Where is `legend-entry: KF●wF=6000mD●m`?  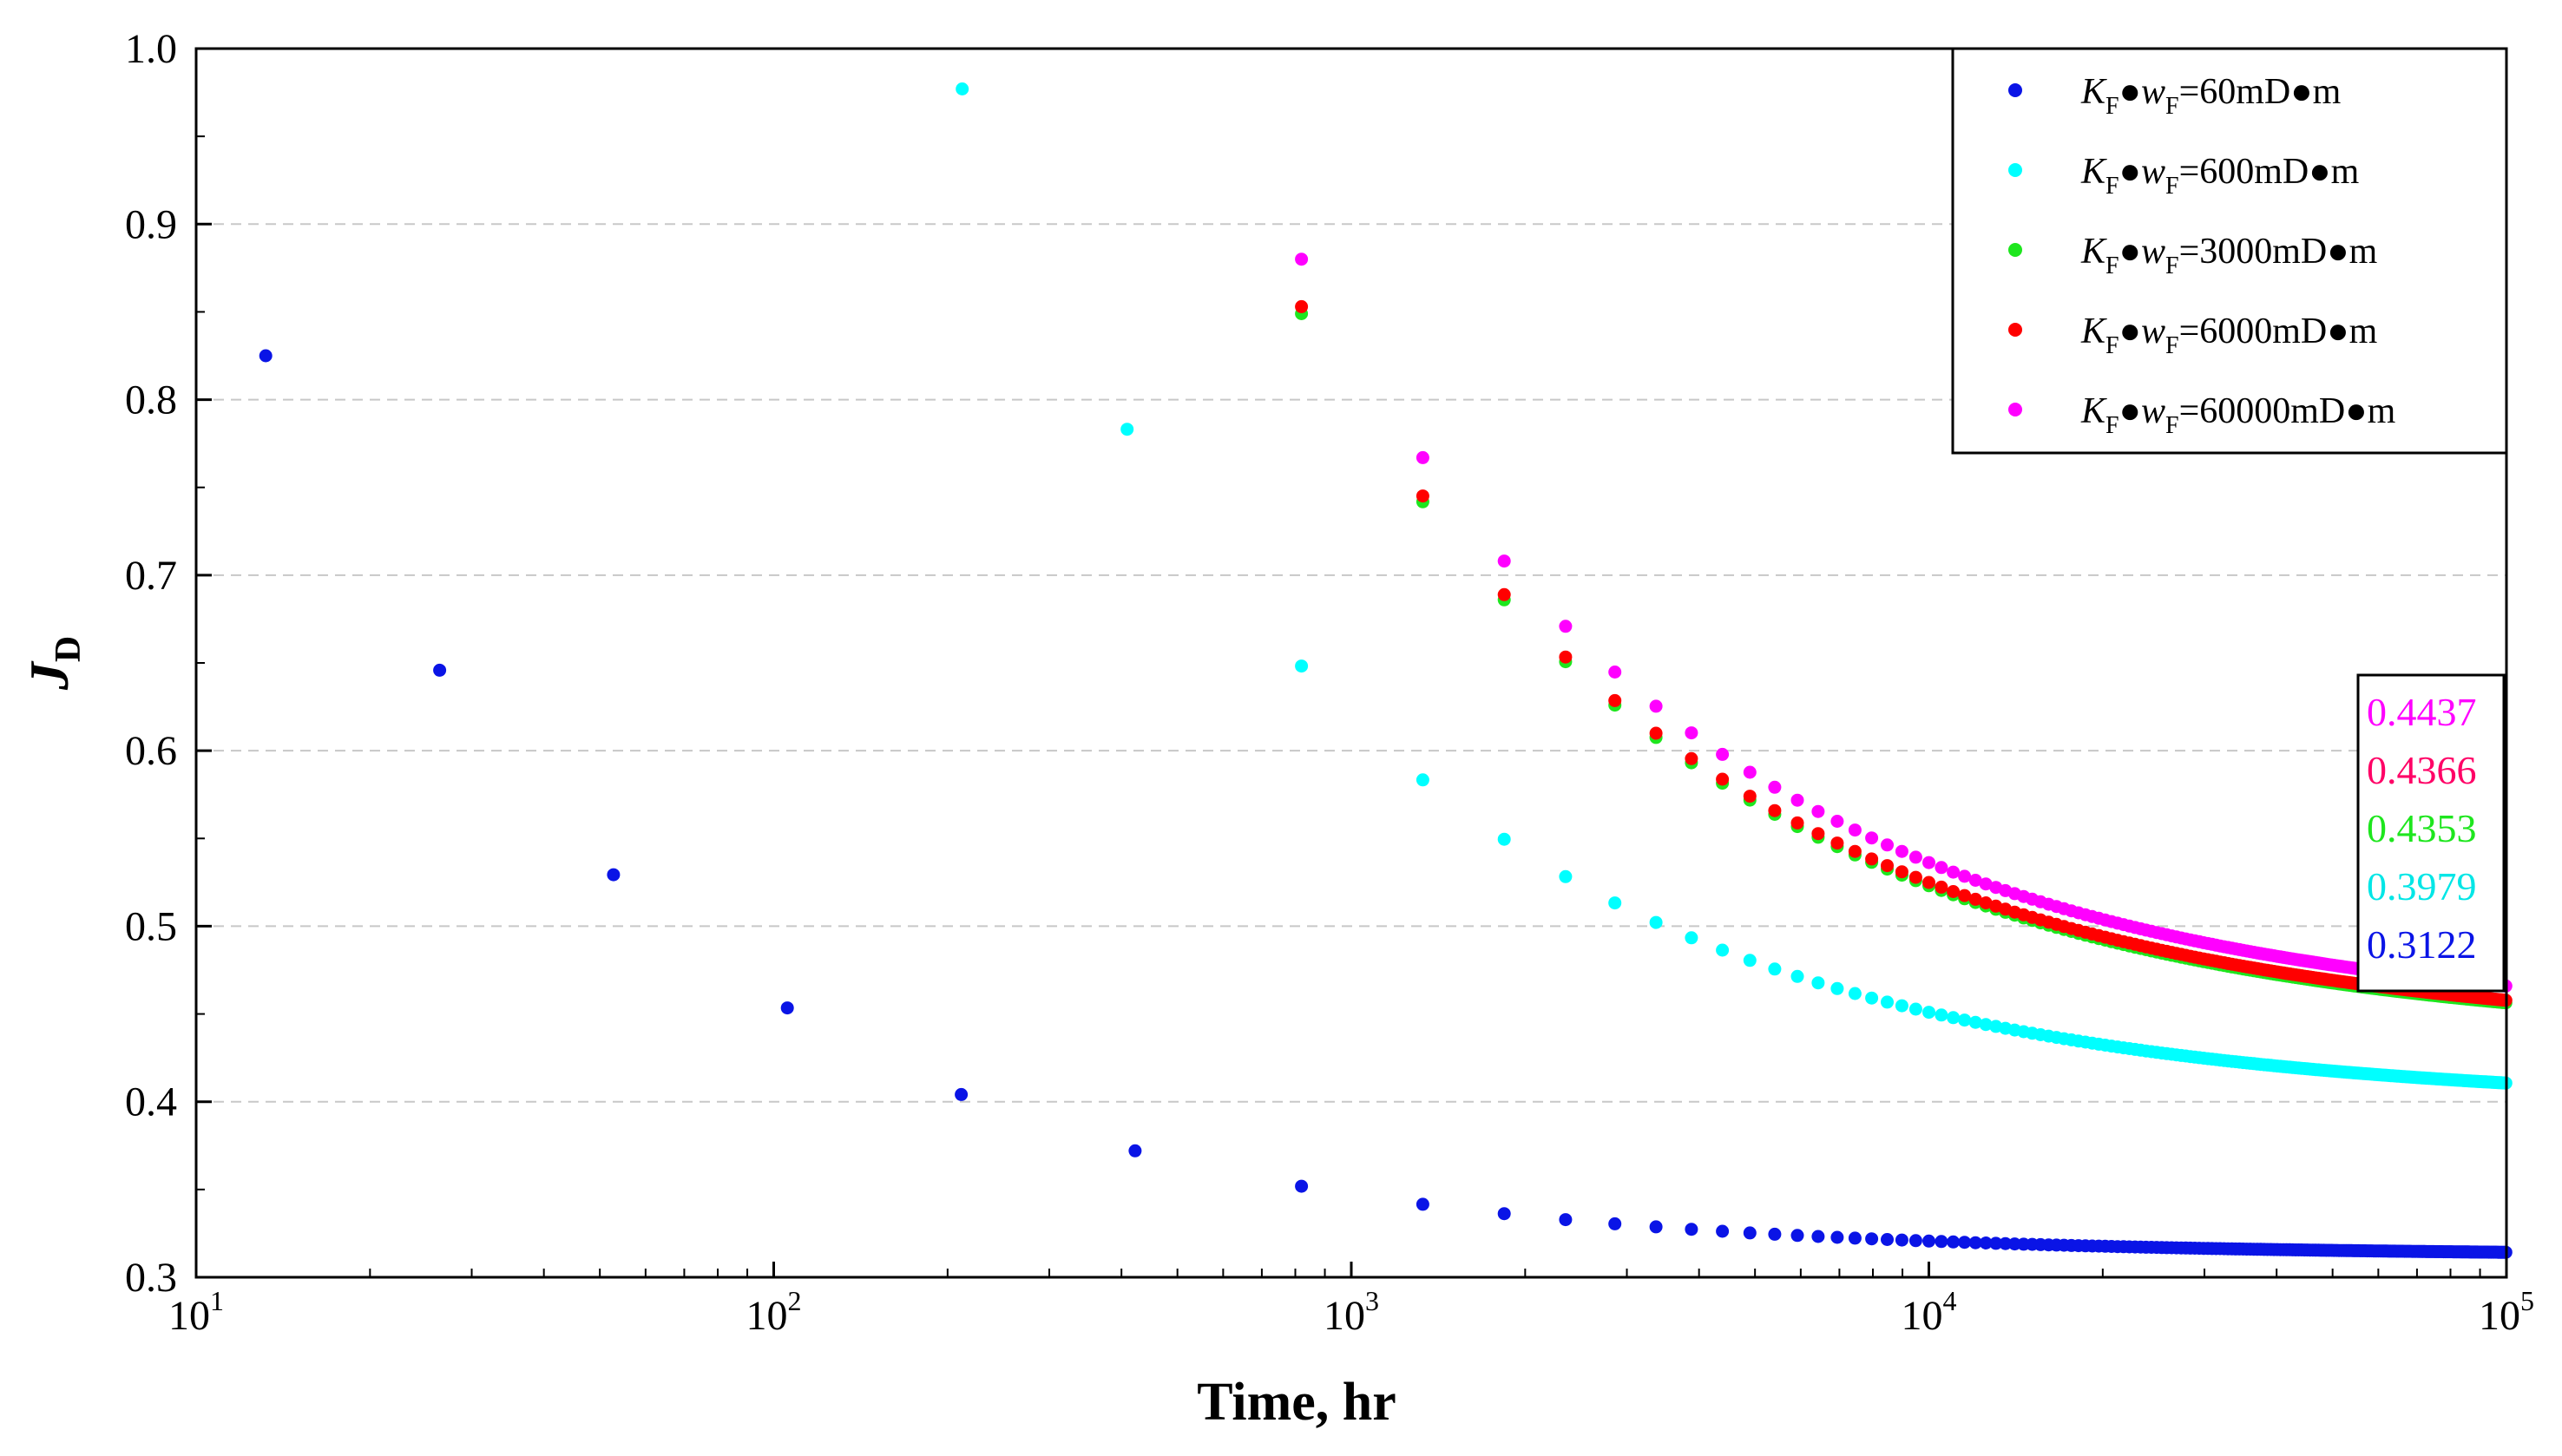 legend-entry: KF●wF=6000mD●m is located at coordinates (2193, 335).